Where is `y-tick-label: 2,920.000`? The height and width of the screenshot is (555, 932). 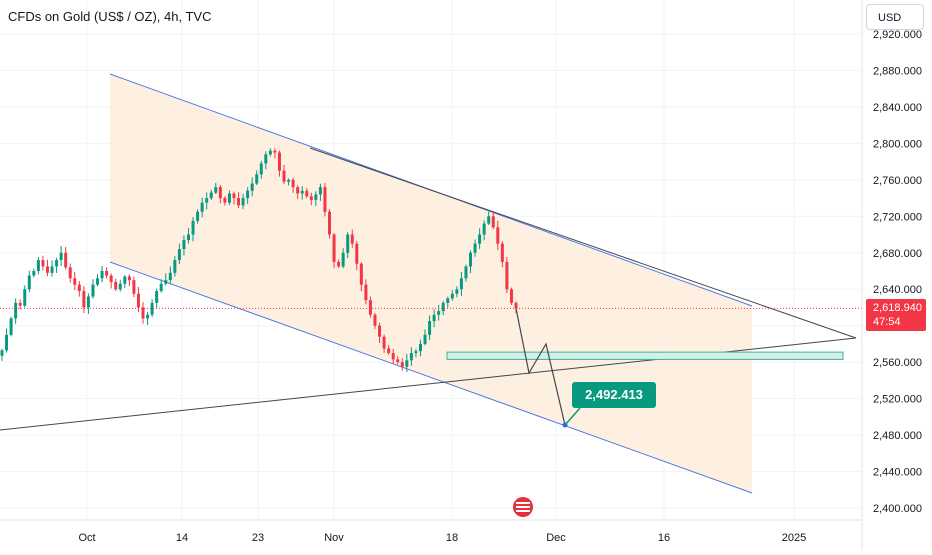
y-tick-label: 2,920.000 is located at coordinates (897, 35).